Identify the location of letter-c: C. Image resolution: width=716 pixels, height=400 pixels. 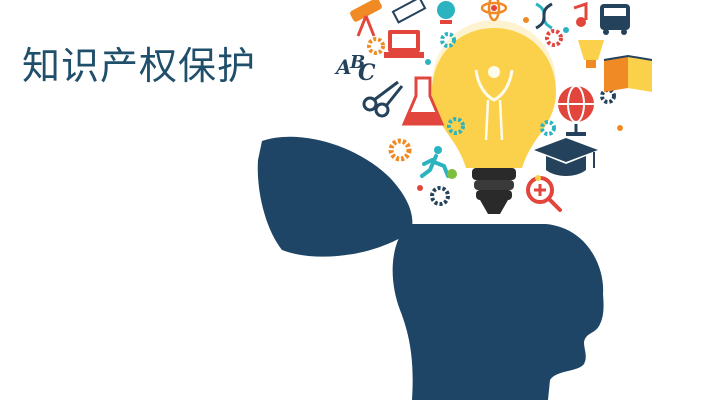
(367, 73).